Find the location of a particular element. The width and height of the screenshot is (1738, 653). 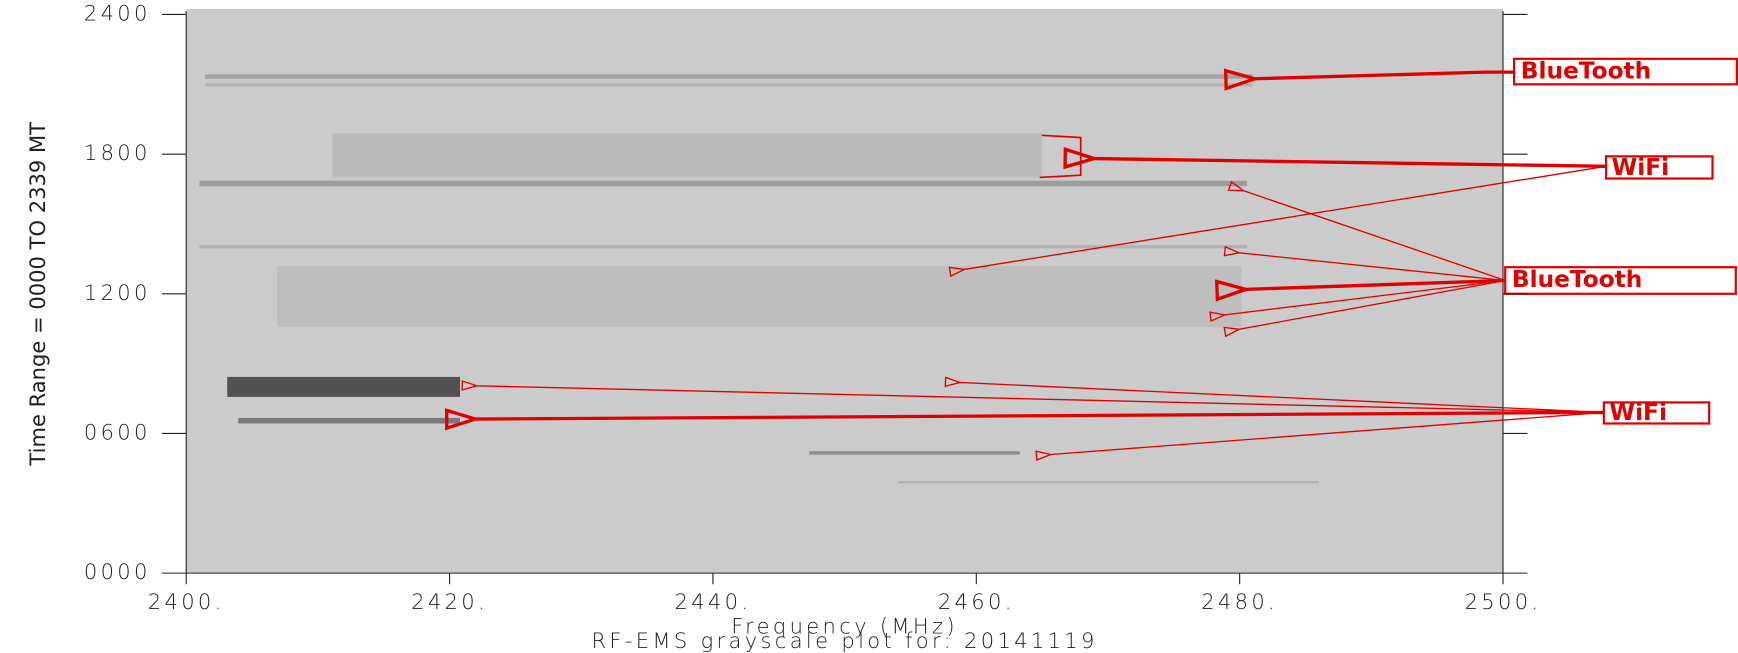

x-tick-label: 2440. is located at coordinates (712, 601).